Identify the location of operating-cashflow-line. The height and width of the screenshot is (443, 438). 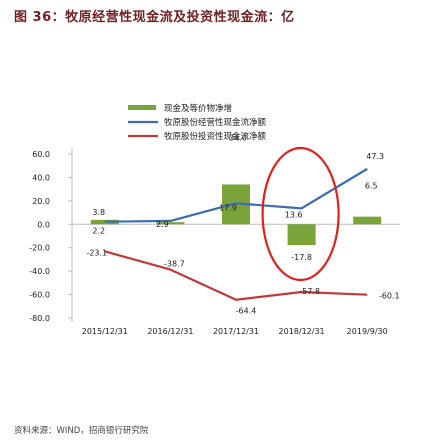
(236, 195).